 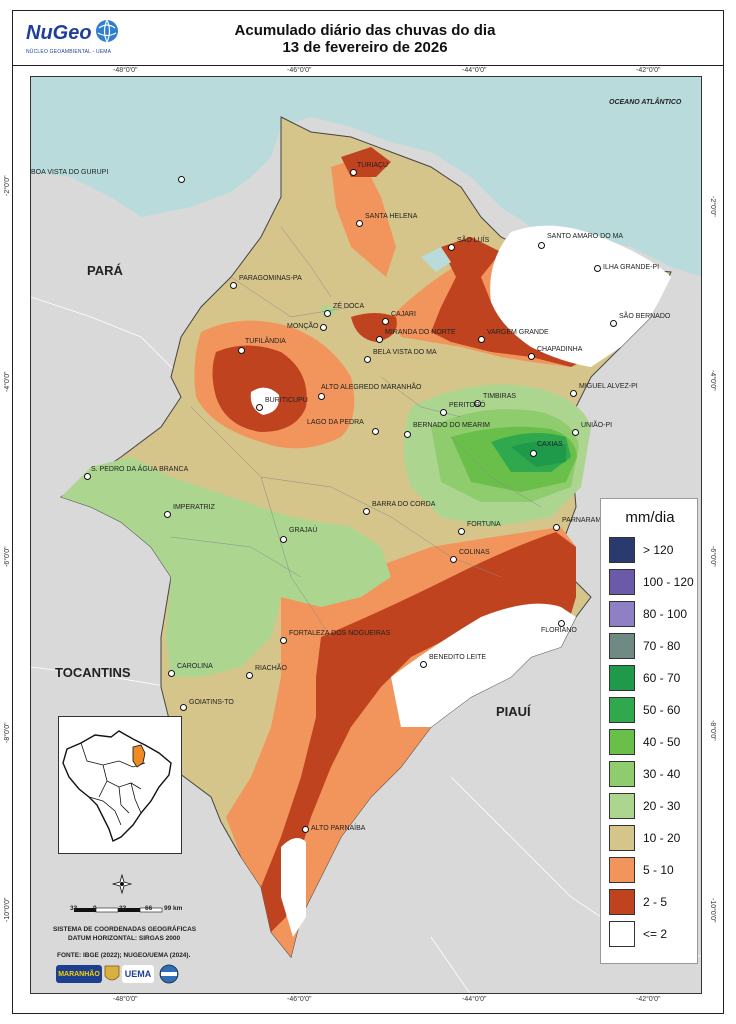 What do you see at coordinates (391, 216) in the screenshot?
I see `city-label: SANTA HELENA` at bounding box center [391, 216].